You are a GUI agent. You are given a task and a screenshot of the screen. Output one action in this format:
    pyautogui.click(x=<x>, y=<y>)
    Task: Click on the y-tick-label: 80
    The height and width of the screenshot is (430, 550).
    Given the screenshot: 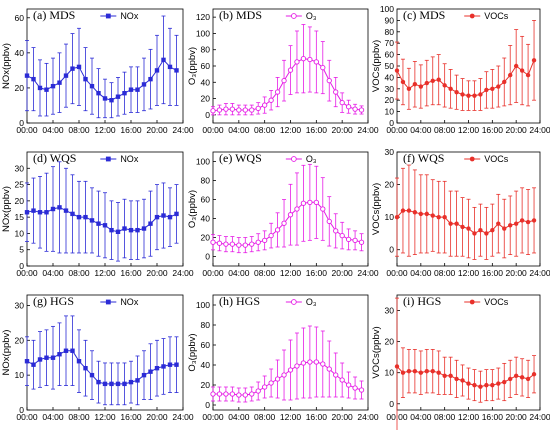 What is the action you would take?
    pyautogui.click(x=206, y=50)
    